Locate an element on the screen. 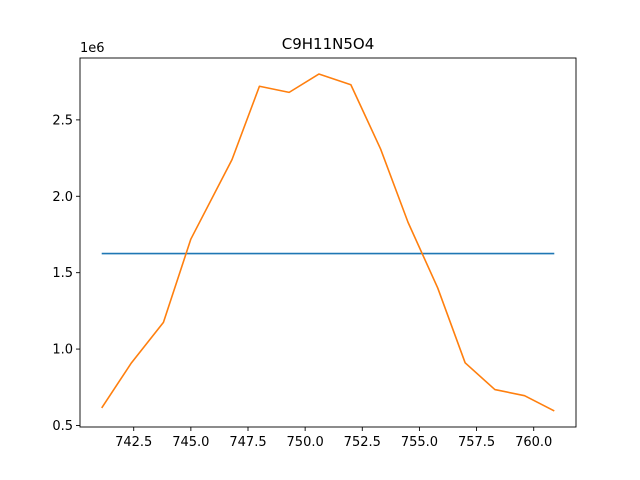  x-tick-label: 760.0 is located at coordinates (533, 442).